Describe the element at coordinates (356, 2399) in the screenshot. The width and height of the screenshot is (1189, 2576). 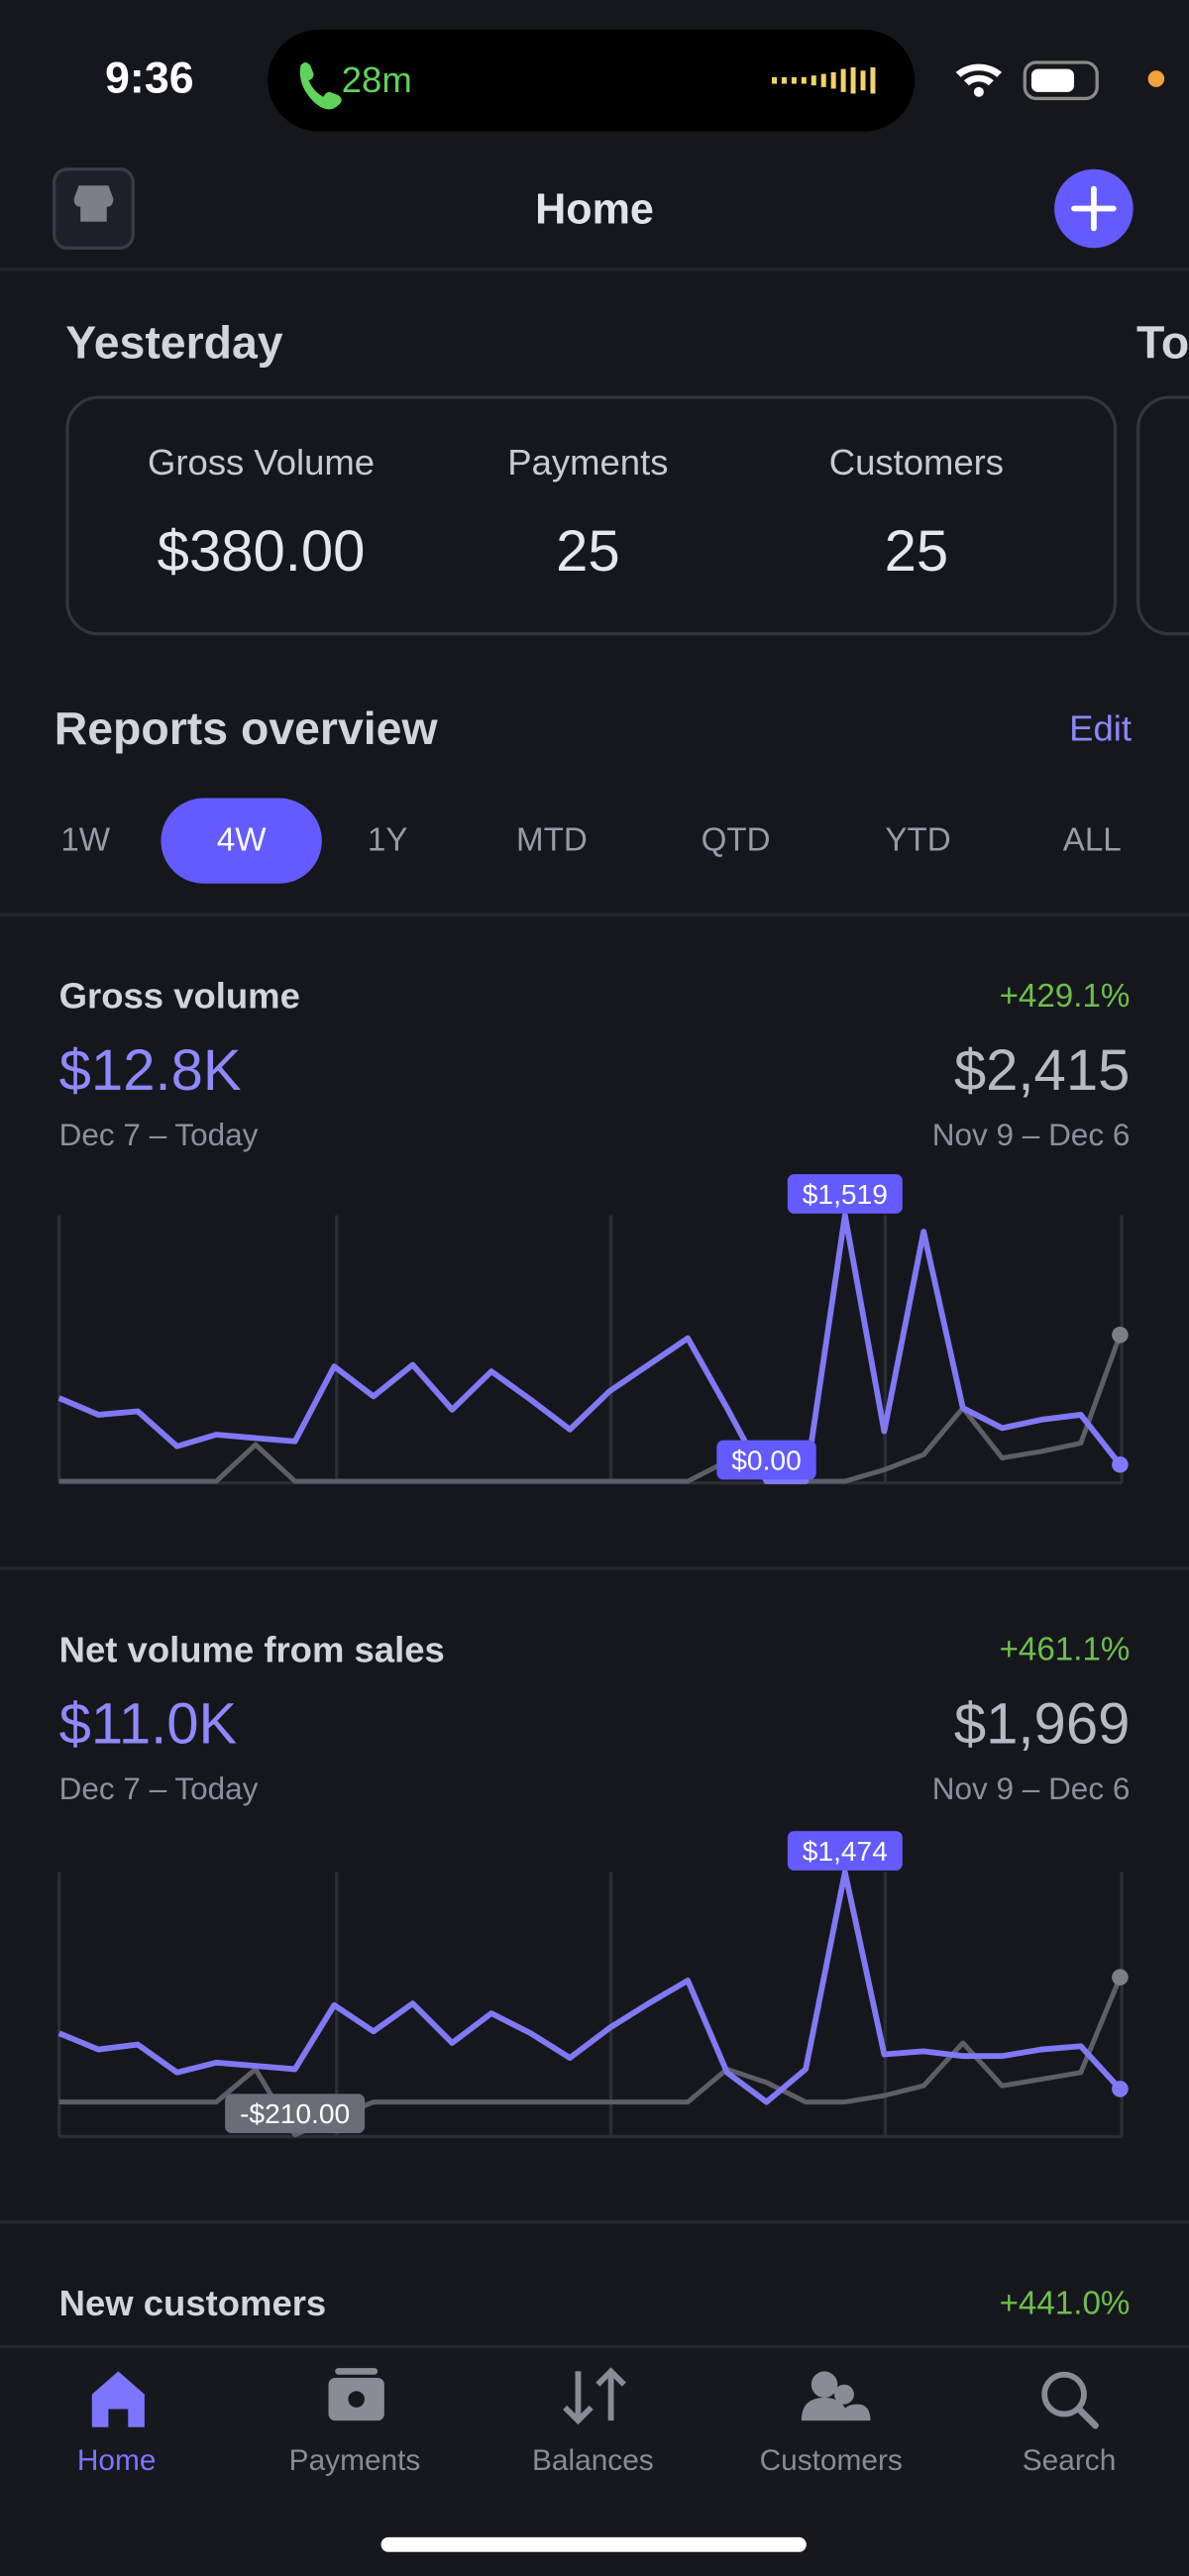
I see `payments-icon-hole` at that location.